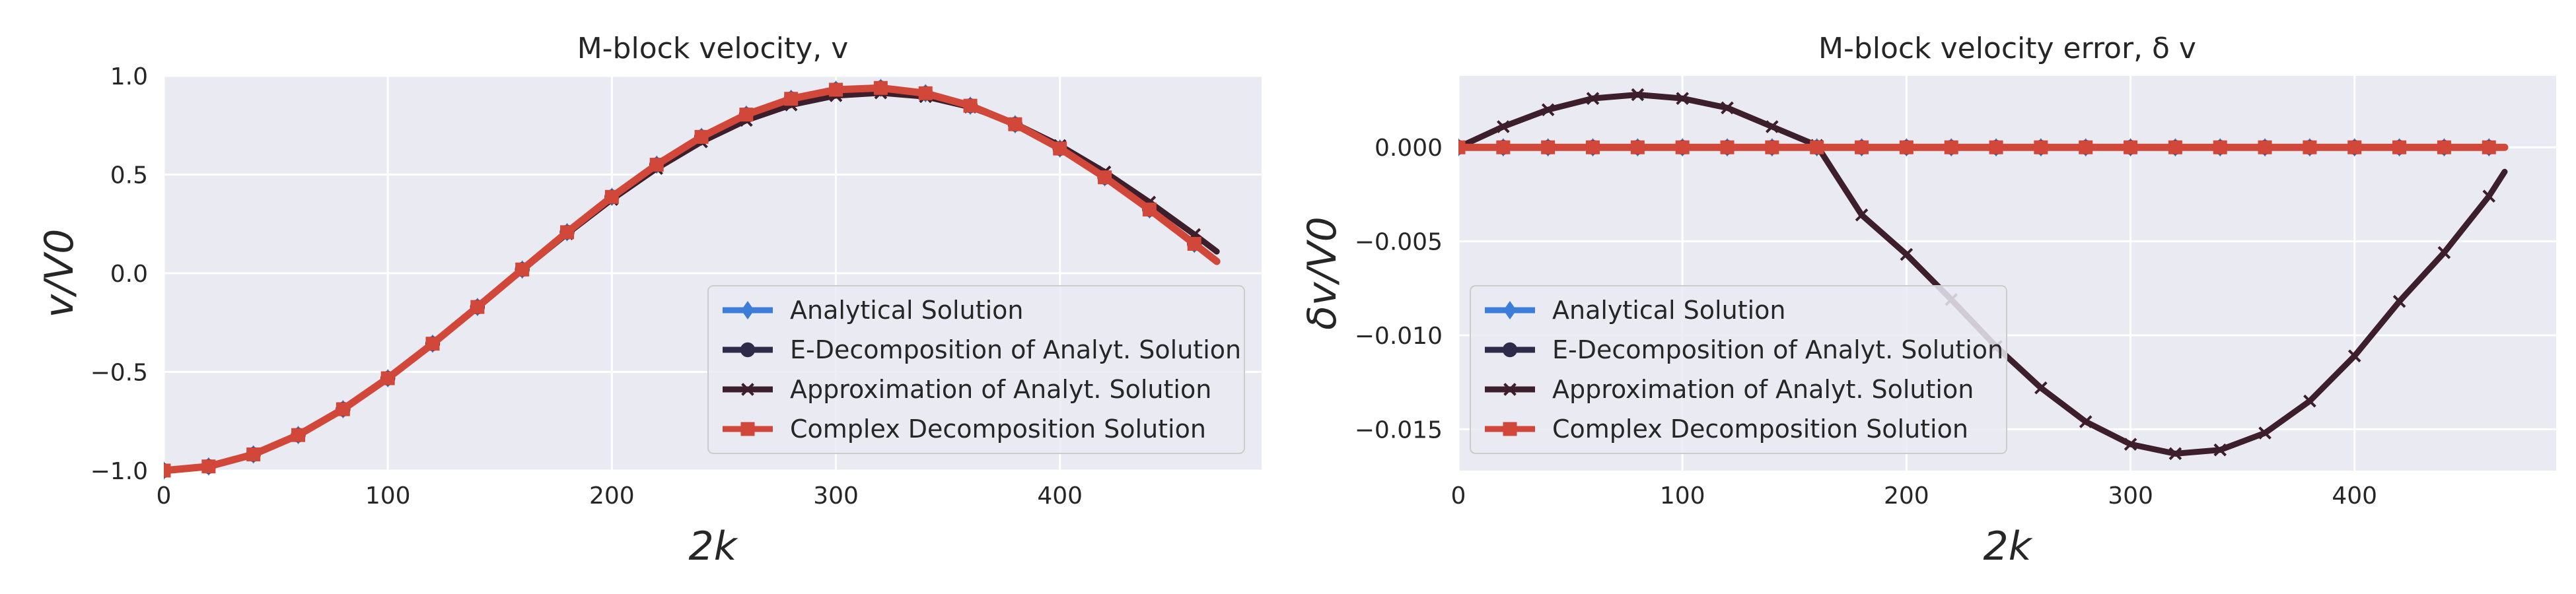 This screenshot has height=594, width=2576. I want to click on y-tick-label: 1.0, so click(129, 76).